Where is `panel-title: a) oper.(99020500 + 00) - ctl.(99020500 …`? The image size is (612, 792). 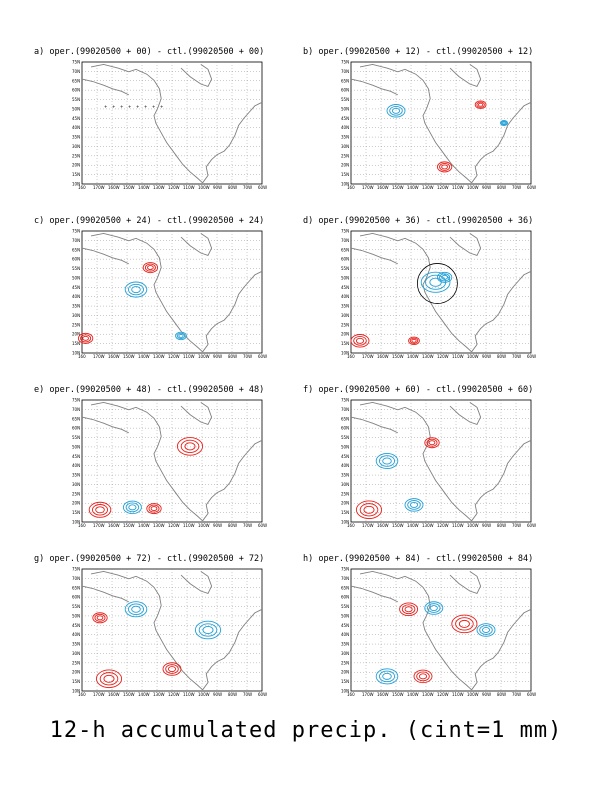
panel-title: a) oper.(99020500 + 00) - ctl.(99020500 … is located at coordinates (149, 52).